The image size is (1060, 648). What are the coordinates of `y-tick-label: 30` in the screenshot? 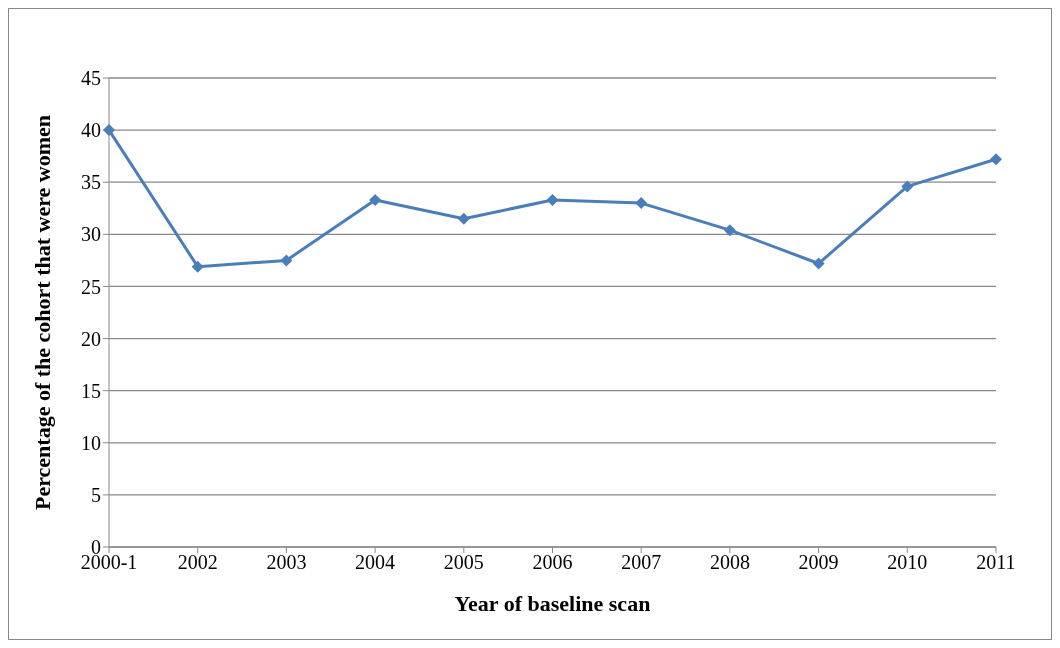 It's located at (91, 234).